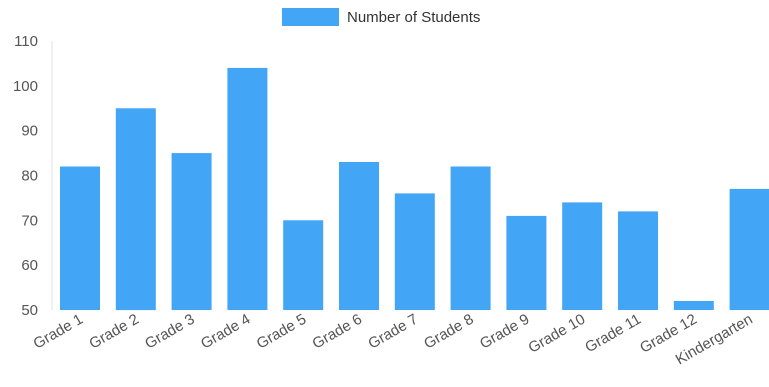 The image size is (769, 387). Describe the element at coordinates (26, 41) in the screenshot. I see `y-tick-label: 110` at that location.